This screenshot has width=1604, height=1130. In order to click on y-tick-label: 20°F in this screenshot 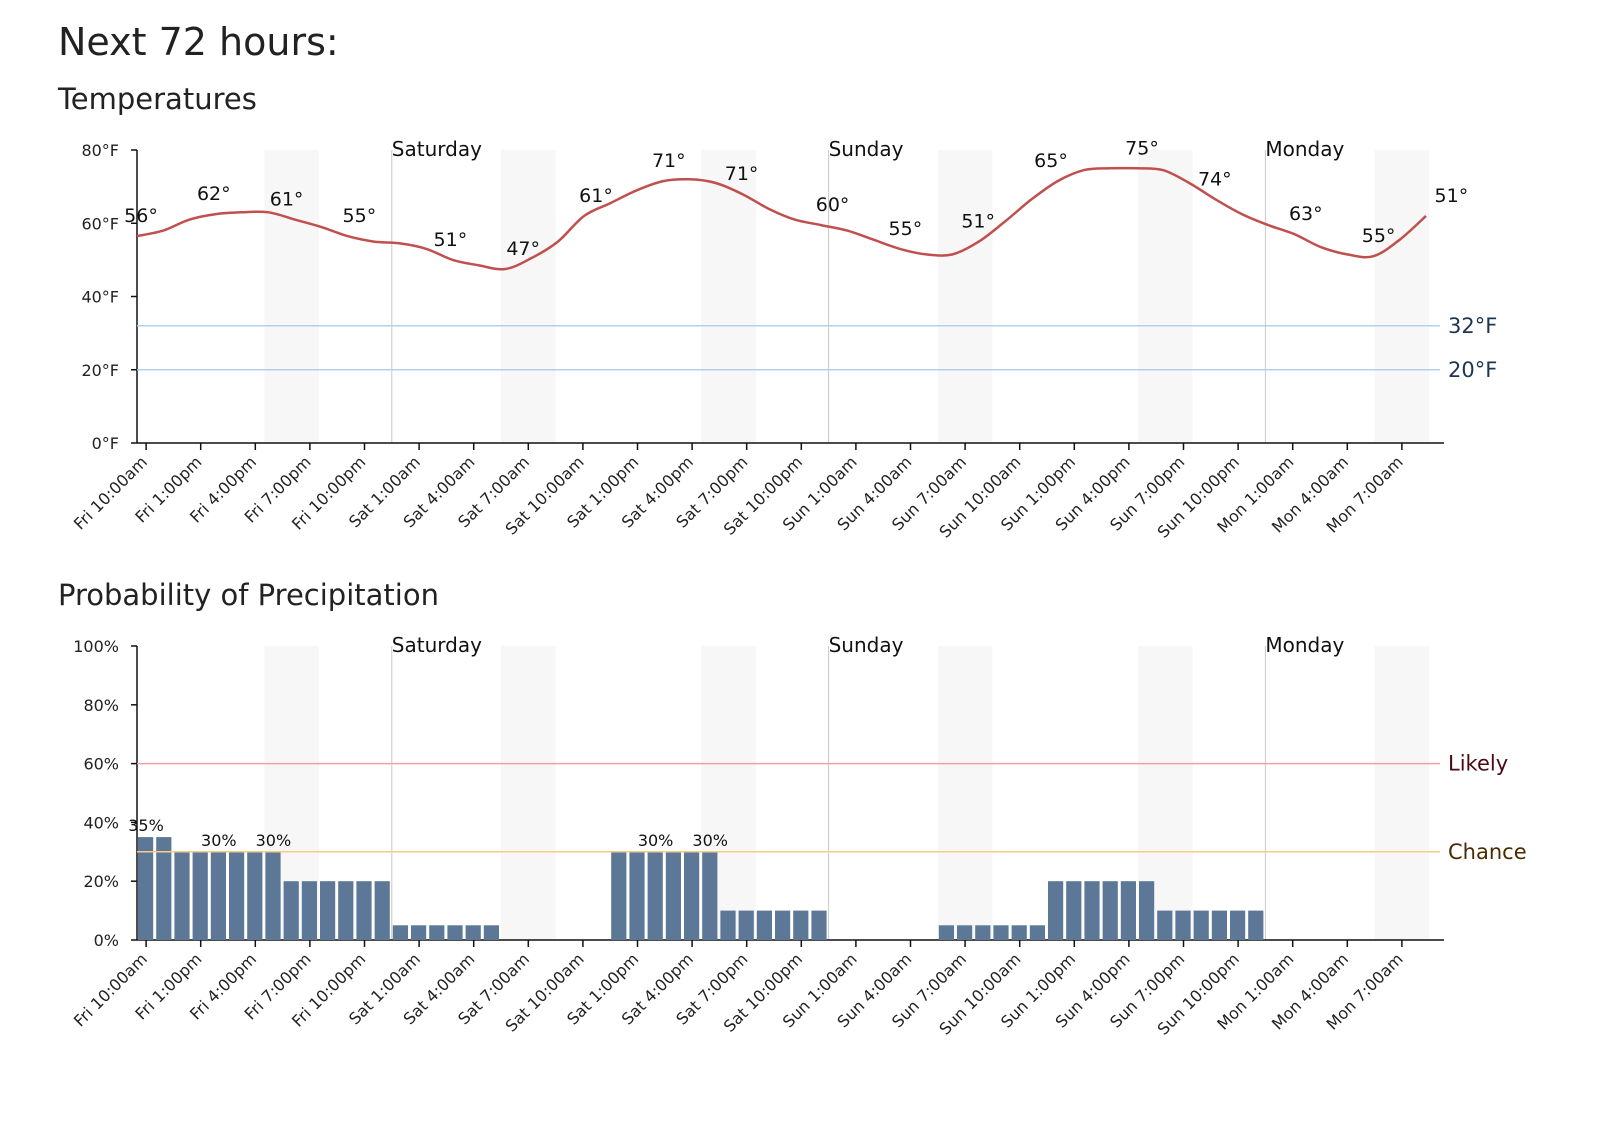, I will do `click(100, 370)`.